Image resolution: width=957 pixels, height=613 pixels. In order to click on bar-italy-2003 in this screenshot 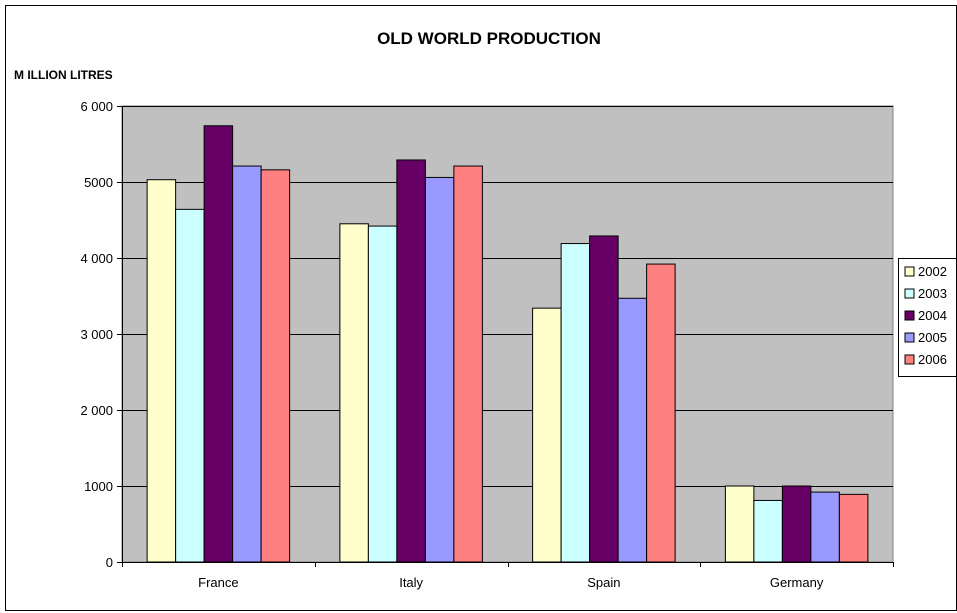, I will do `click(382, 394)`.